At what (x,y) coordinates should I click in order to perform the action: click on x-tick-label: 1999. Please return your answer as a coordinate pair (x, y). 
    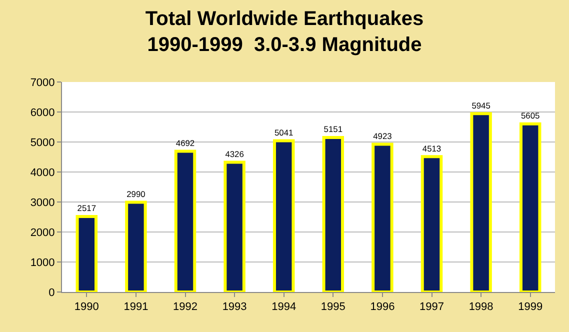
    Looking at the image, I should click on (530, 307).